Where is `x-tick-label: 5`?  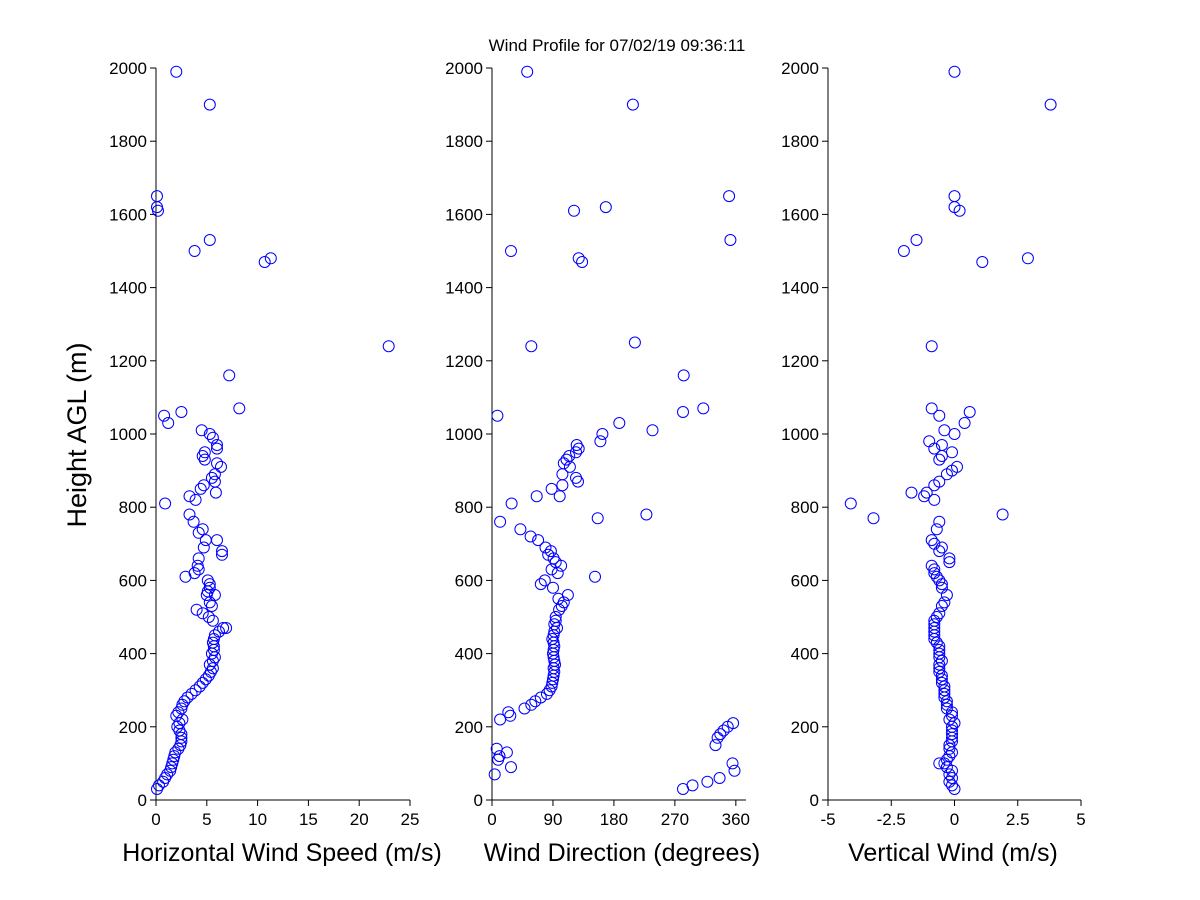
x-tick-label: 5 is located at coordinates (206, 819).